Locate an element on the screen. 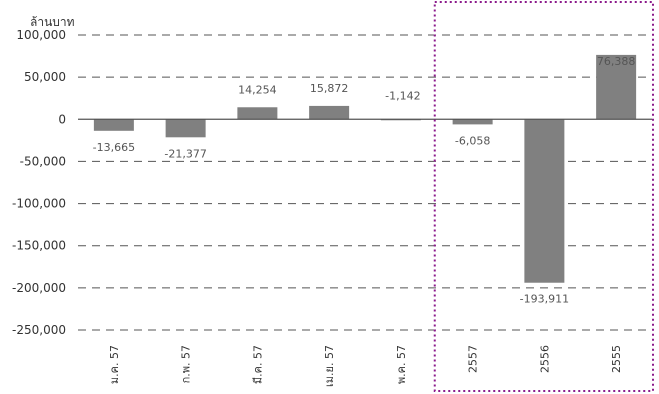 Image resolution: width=659 pixels, height=394 pixels. x-tick-label: เม.ย. 57 is located at coordinates (329, 366).